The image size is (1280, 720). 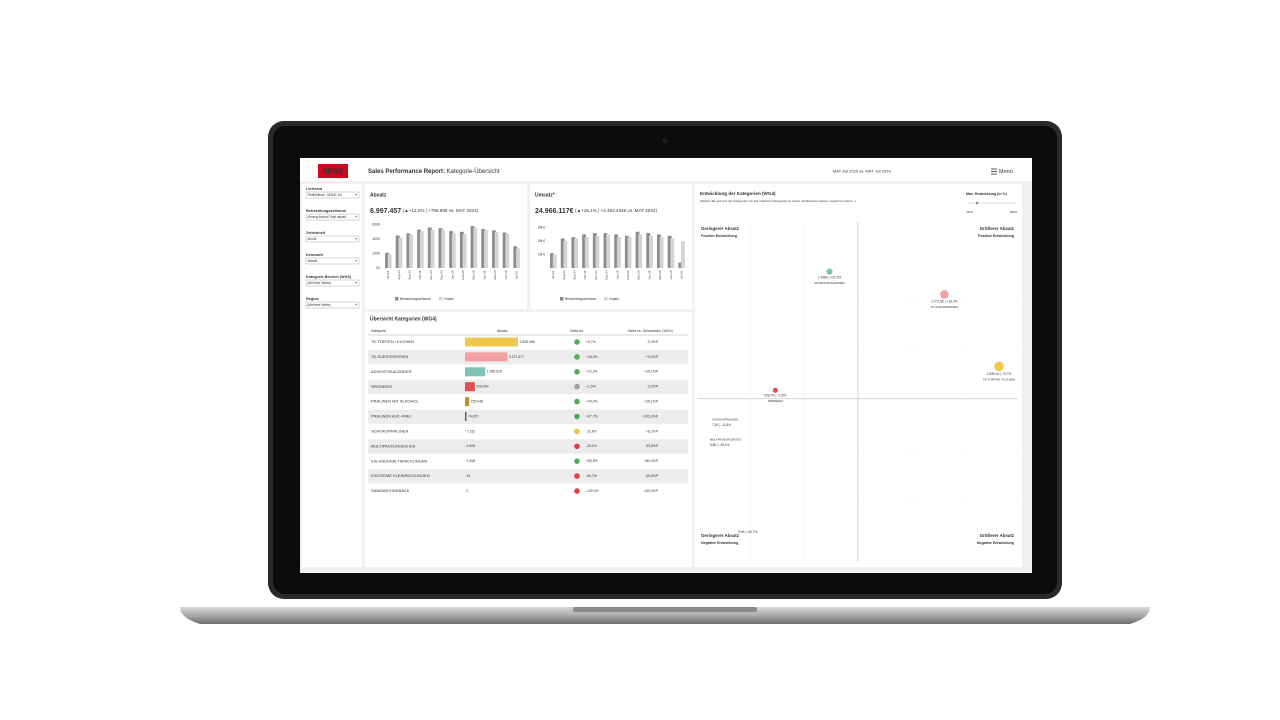 I want to click on legend-swatch, so click(x=441, y=299).